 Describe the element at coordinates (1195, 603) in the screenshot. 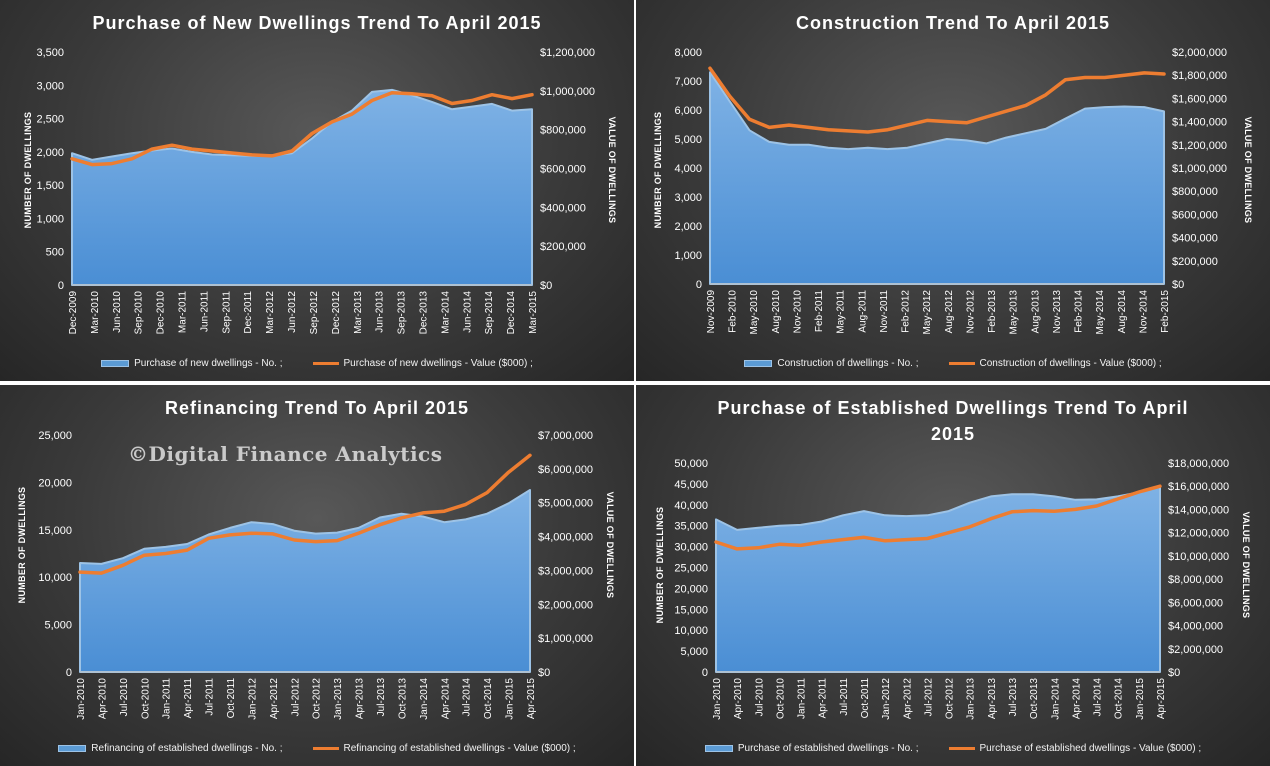

I see `y-tick-label-right: $6,000,000` at that location.